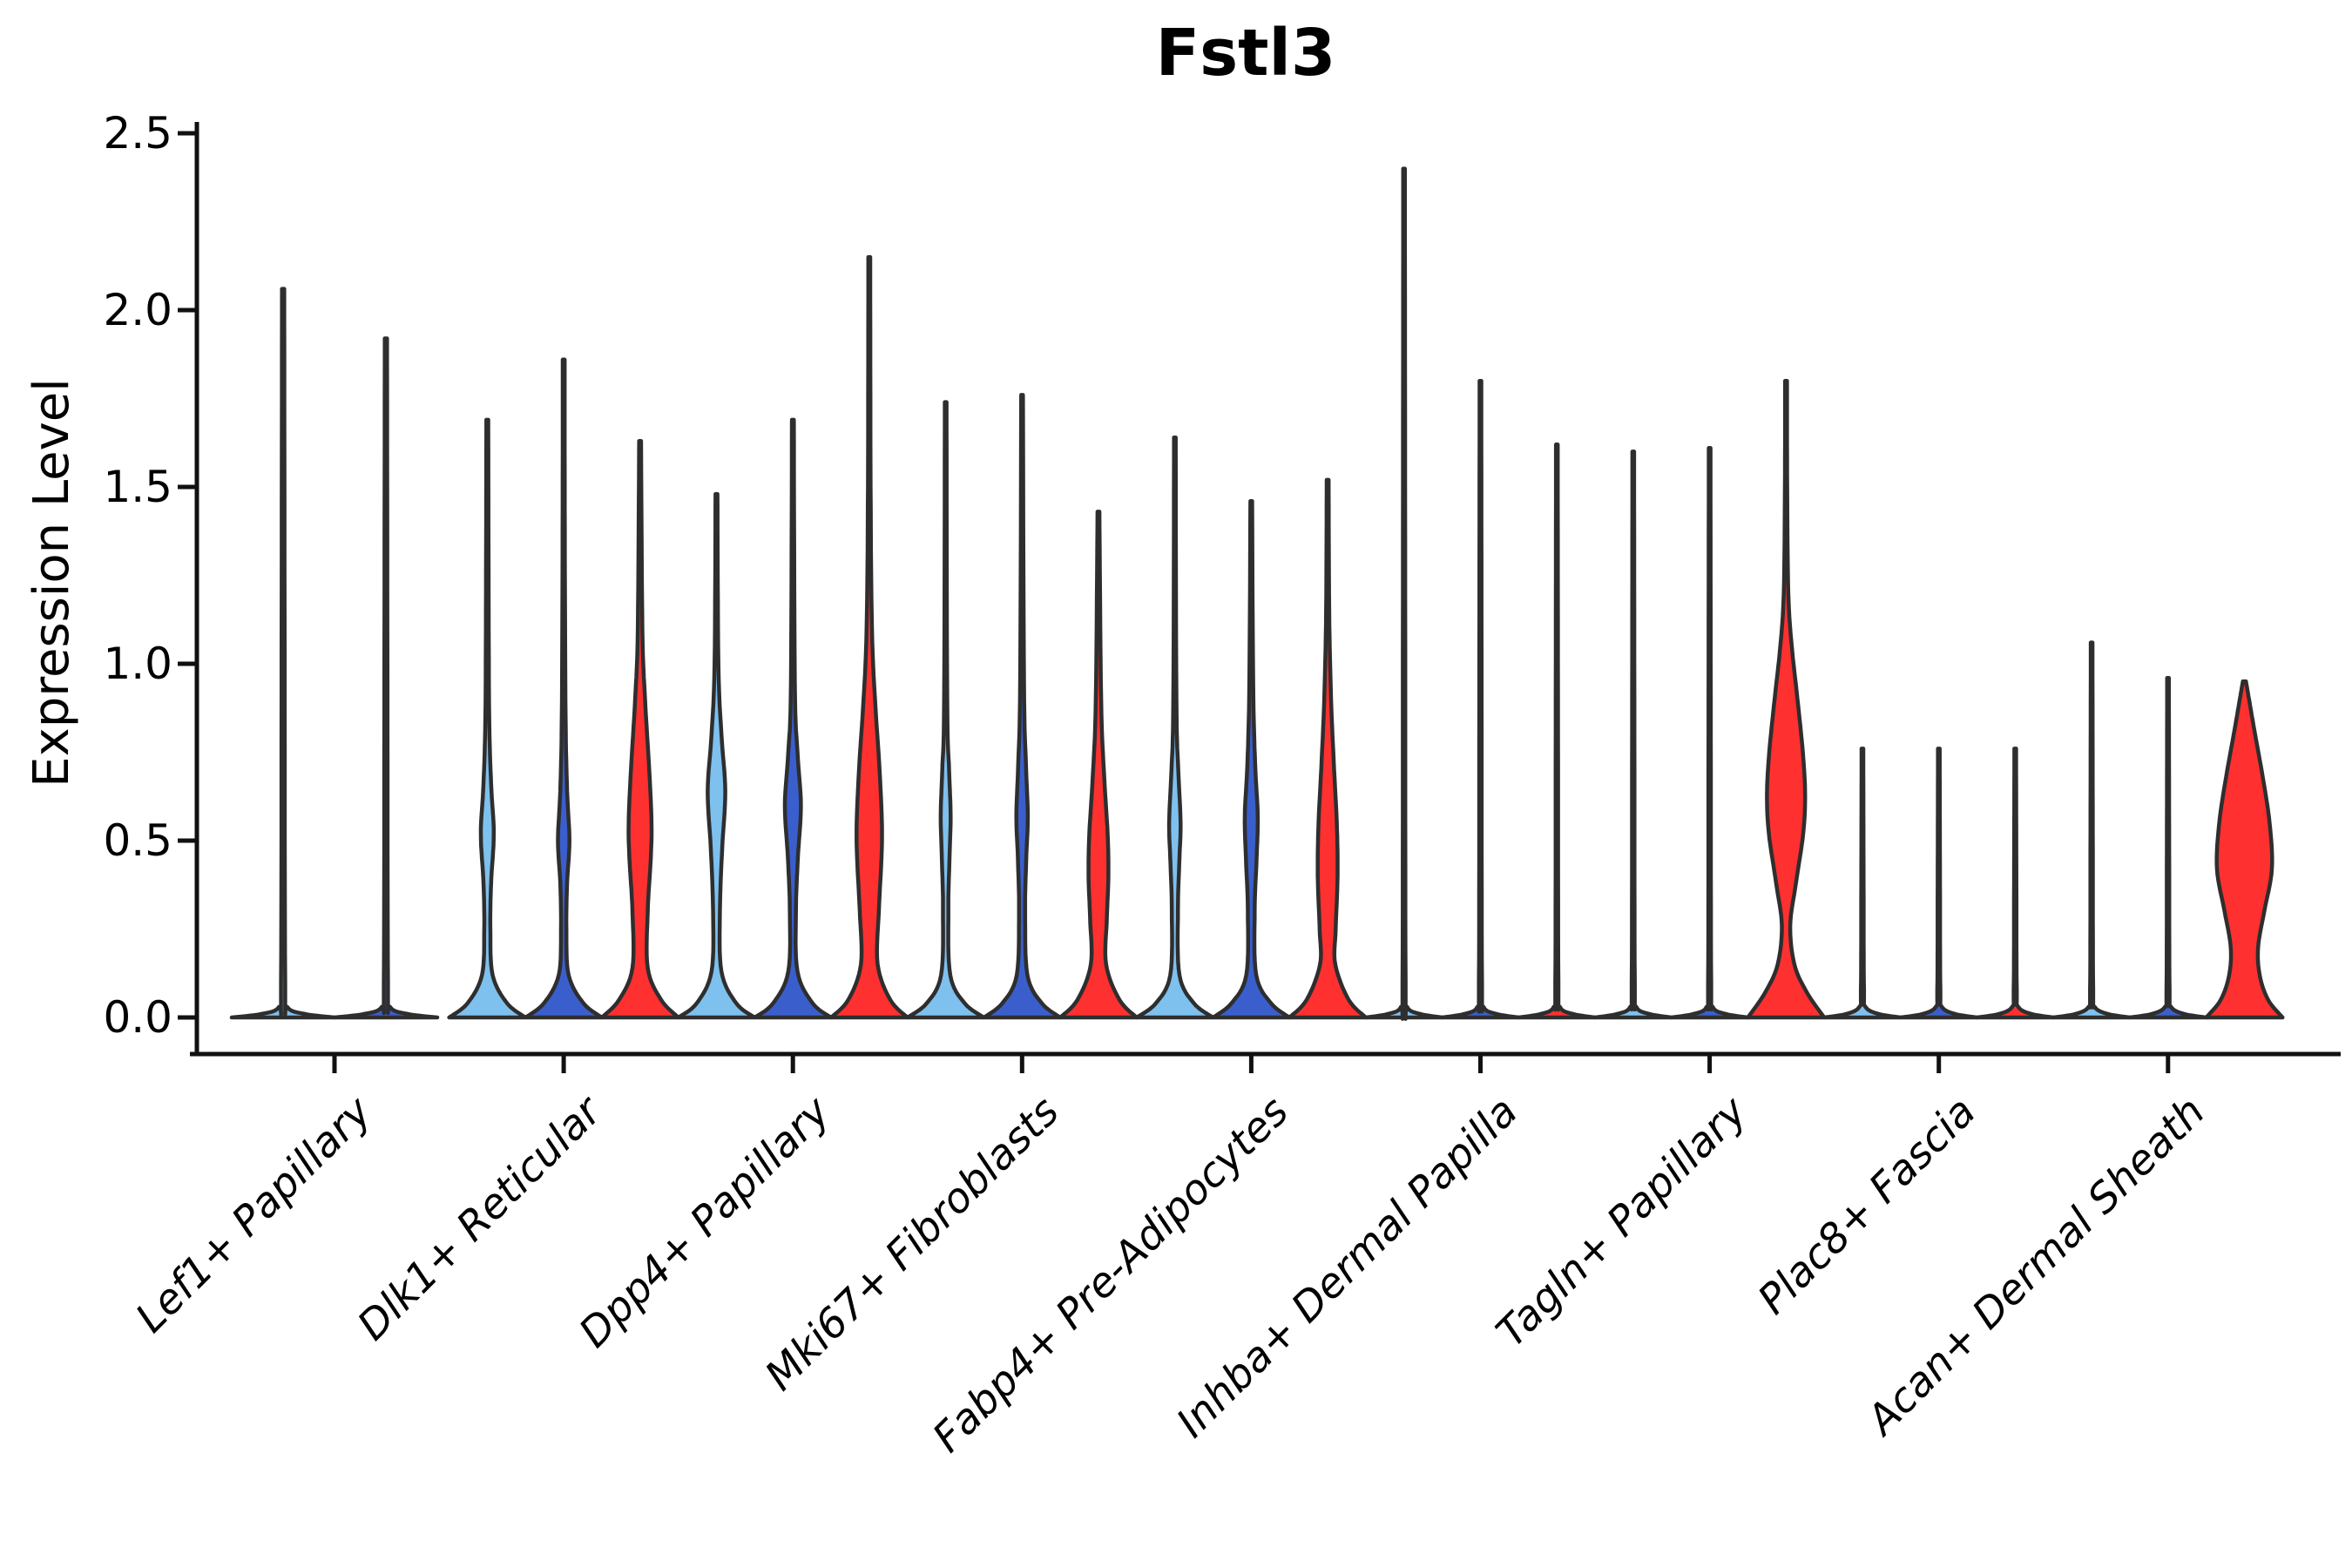  I want to click on violin-2-split3, so click(639, 729).